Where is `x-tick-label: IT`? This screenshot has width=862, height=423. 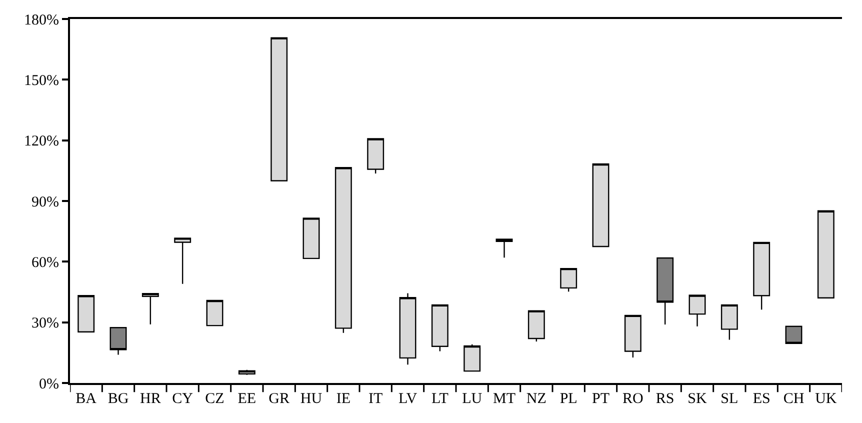
x-tick-label: IT is located at coordinates (375, 399).